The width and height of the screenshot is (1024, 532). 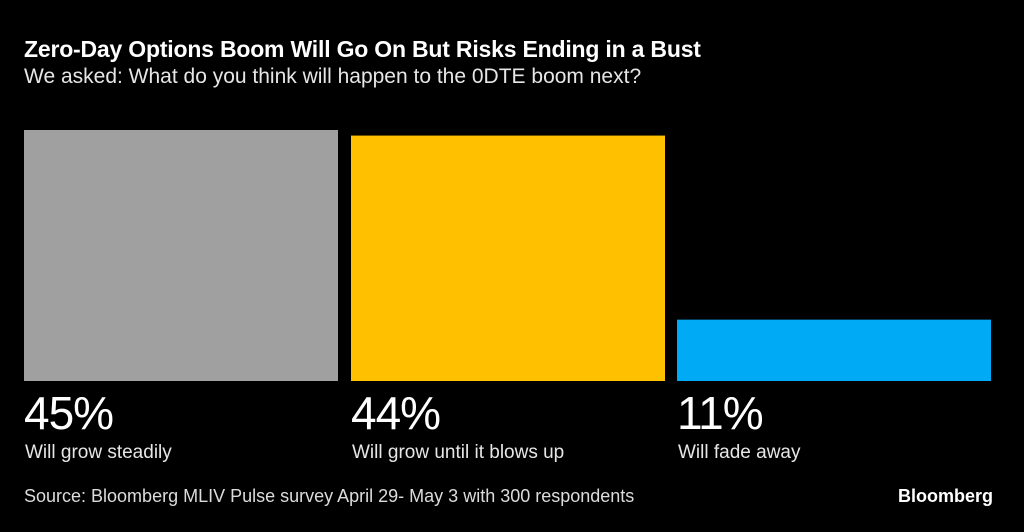 What do you see at coordinates (739, 452) in the screenshot?
I see `category-label-2: Will fade away` at bounding box center [739, 452].